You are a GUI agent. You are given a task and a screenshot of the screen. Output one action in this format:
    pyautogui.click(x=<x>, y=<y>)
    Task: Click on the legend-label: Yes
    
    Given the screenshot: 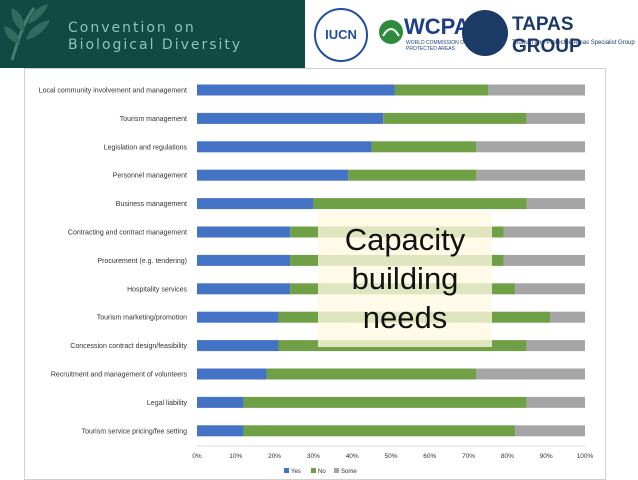 What is the action you would take?
    pyautogui.click(x=296, y=472)
    